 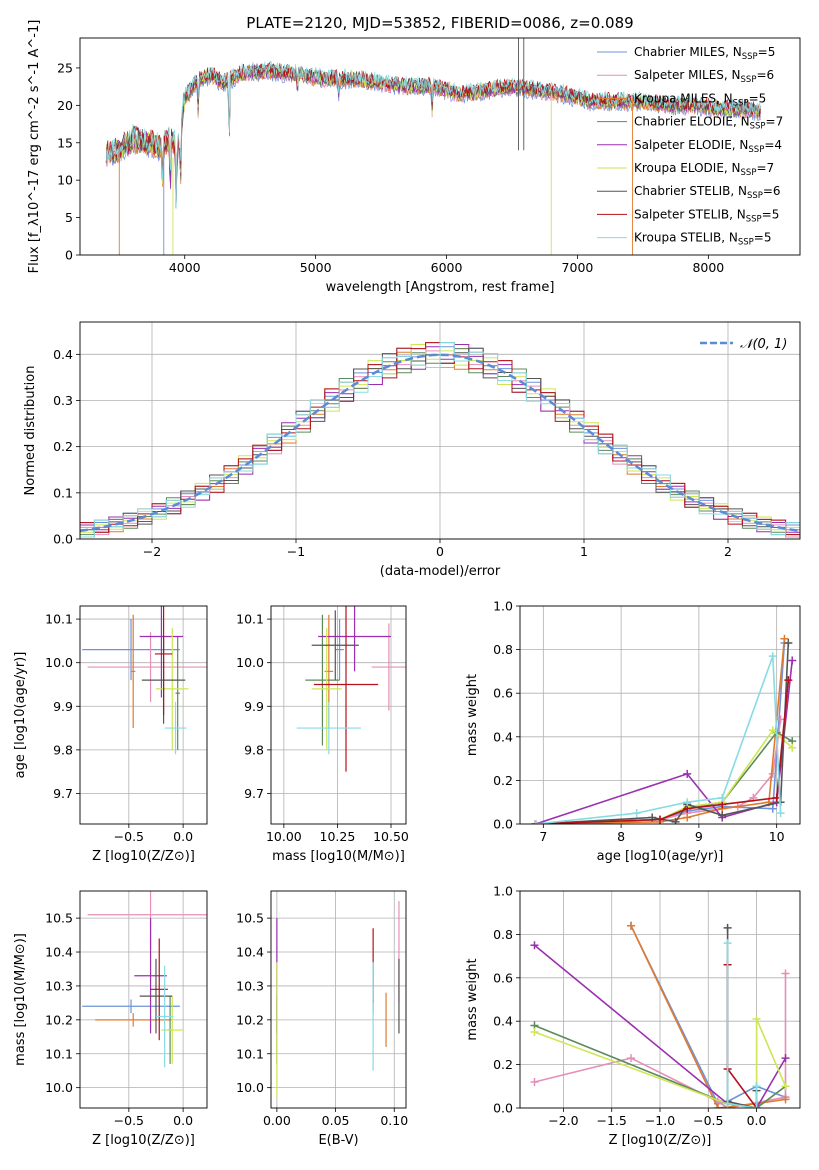 What do you see at coordinates (34, 147) in the screenshot?
I see `y-axis-label: Flux [f_λ10^-17 erg cm^-2 s^-1 A^-1]` at bounding box center [34, 147].